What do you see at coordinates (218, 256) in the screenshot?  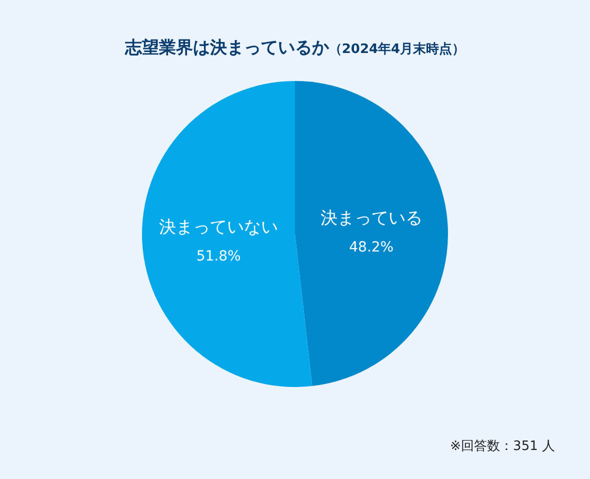 I see `data-label: 51.8%` at bounding box center [218, 256].